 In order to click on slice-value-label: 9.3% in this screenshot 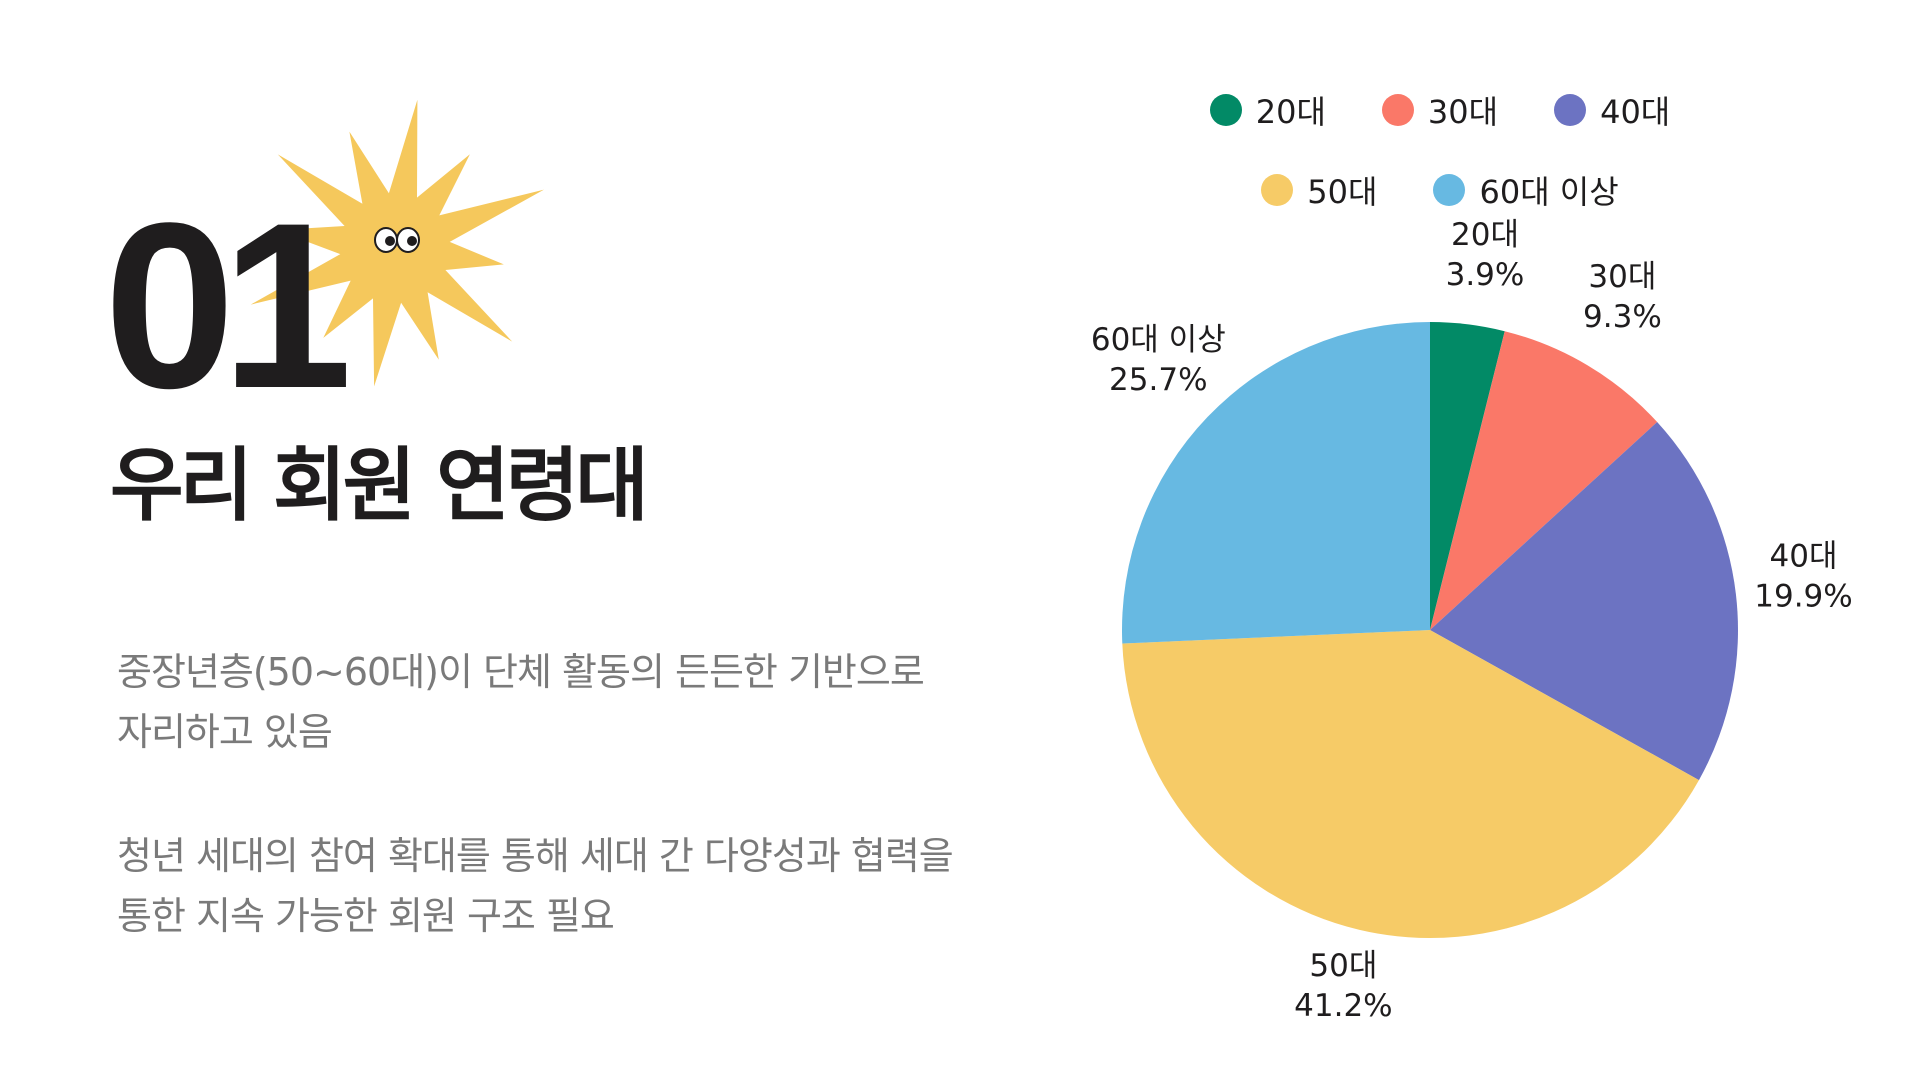, I will do `click(1622, 317)`.